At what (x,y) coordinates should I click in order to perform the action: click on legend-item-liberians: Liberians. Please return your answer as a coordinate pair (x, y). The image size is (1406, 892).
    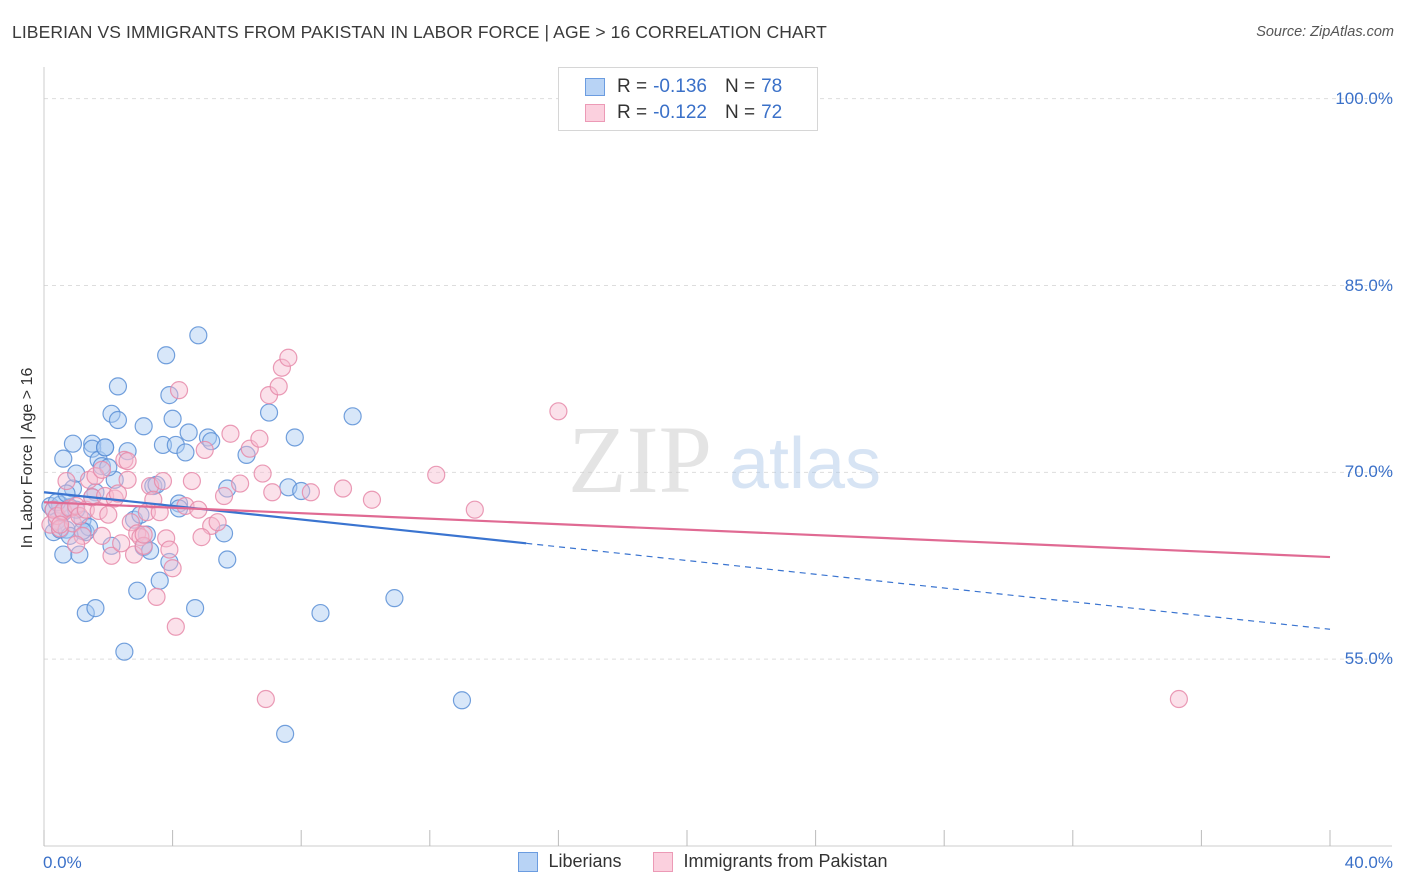
    Looking at the image, I should click on (569, 861).